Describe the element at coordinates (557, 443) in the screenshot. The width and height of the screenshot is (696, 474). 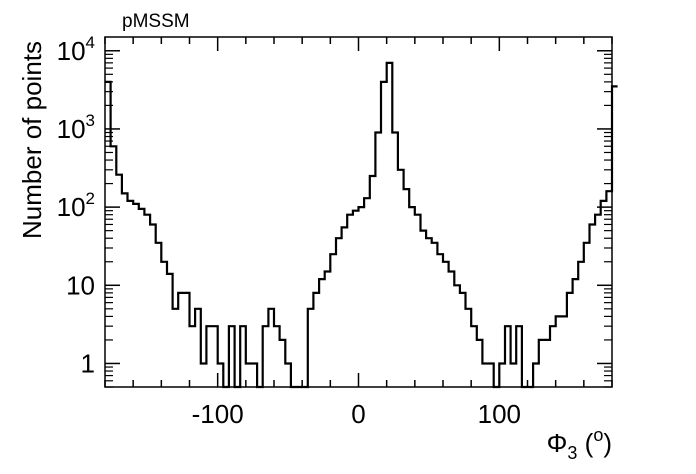
I see `x-axis-title-symbol: Φ` at that location.